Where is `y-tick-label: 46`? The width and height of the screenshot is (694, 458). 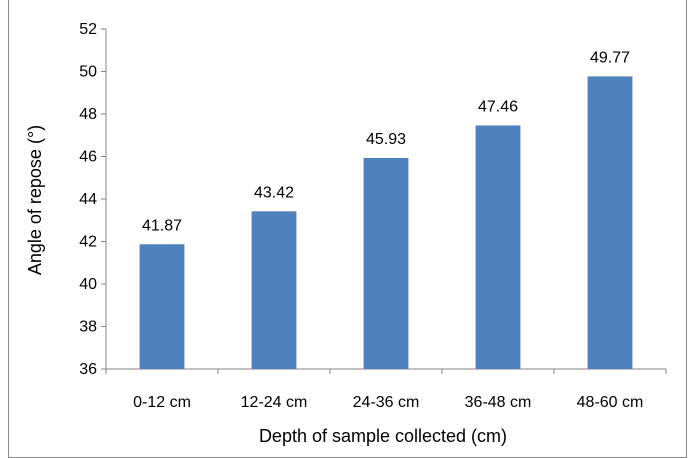 y-tick-label: 46 is located at coordinates (88, 157).